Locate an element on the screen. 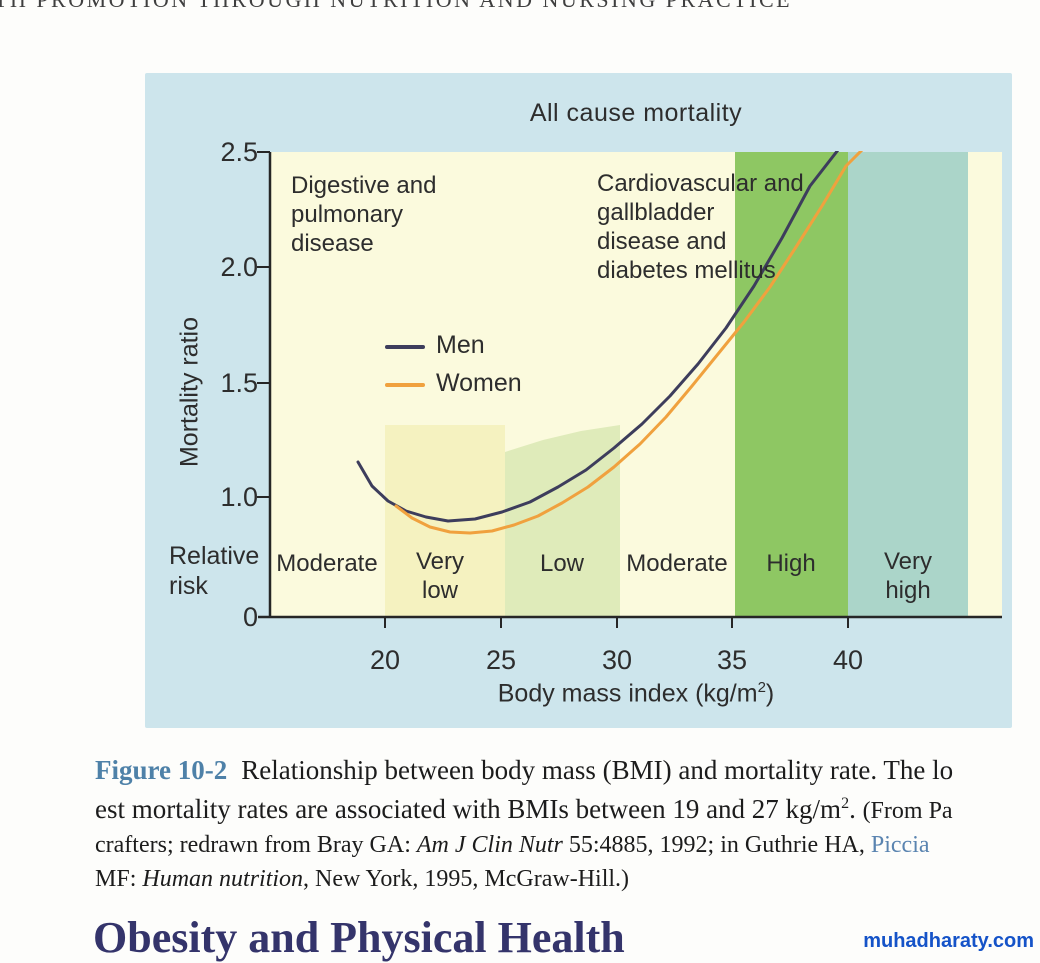 This screenshot has height=963, width=1040. y-tick-2-0: 2.0 is located at coordinates (239, 267).